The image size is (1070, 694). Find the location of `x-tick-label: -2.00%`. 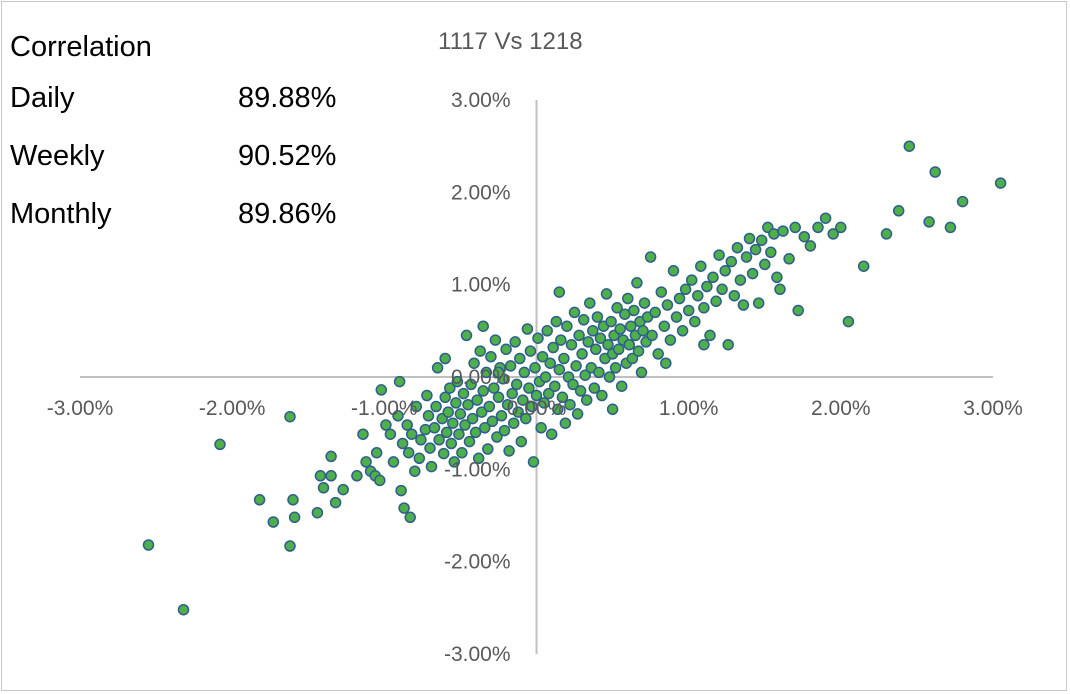

x-tick-label: -2.00% is located at coordinates (232, 408).